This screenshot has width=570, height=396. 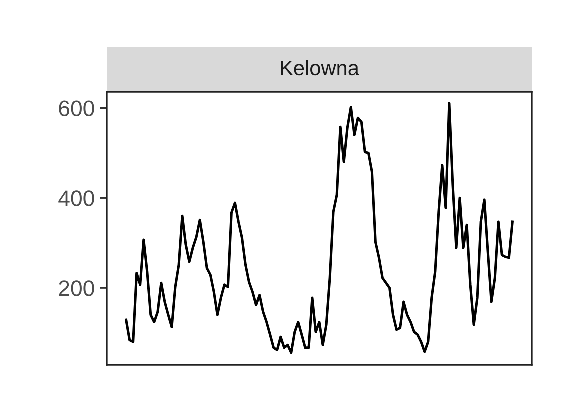 I want to click on y-tick-label: 200, so click(x=76, y=288).